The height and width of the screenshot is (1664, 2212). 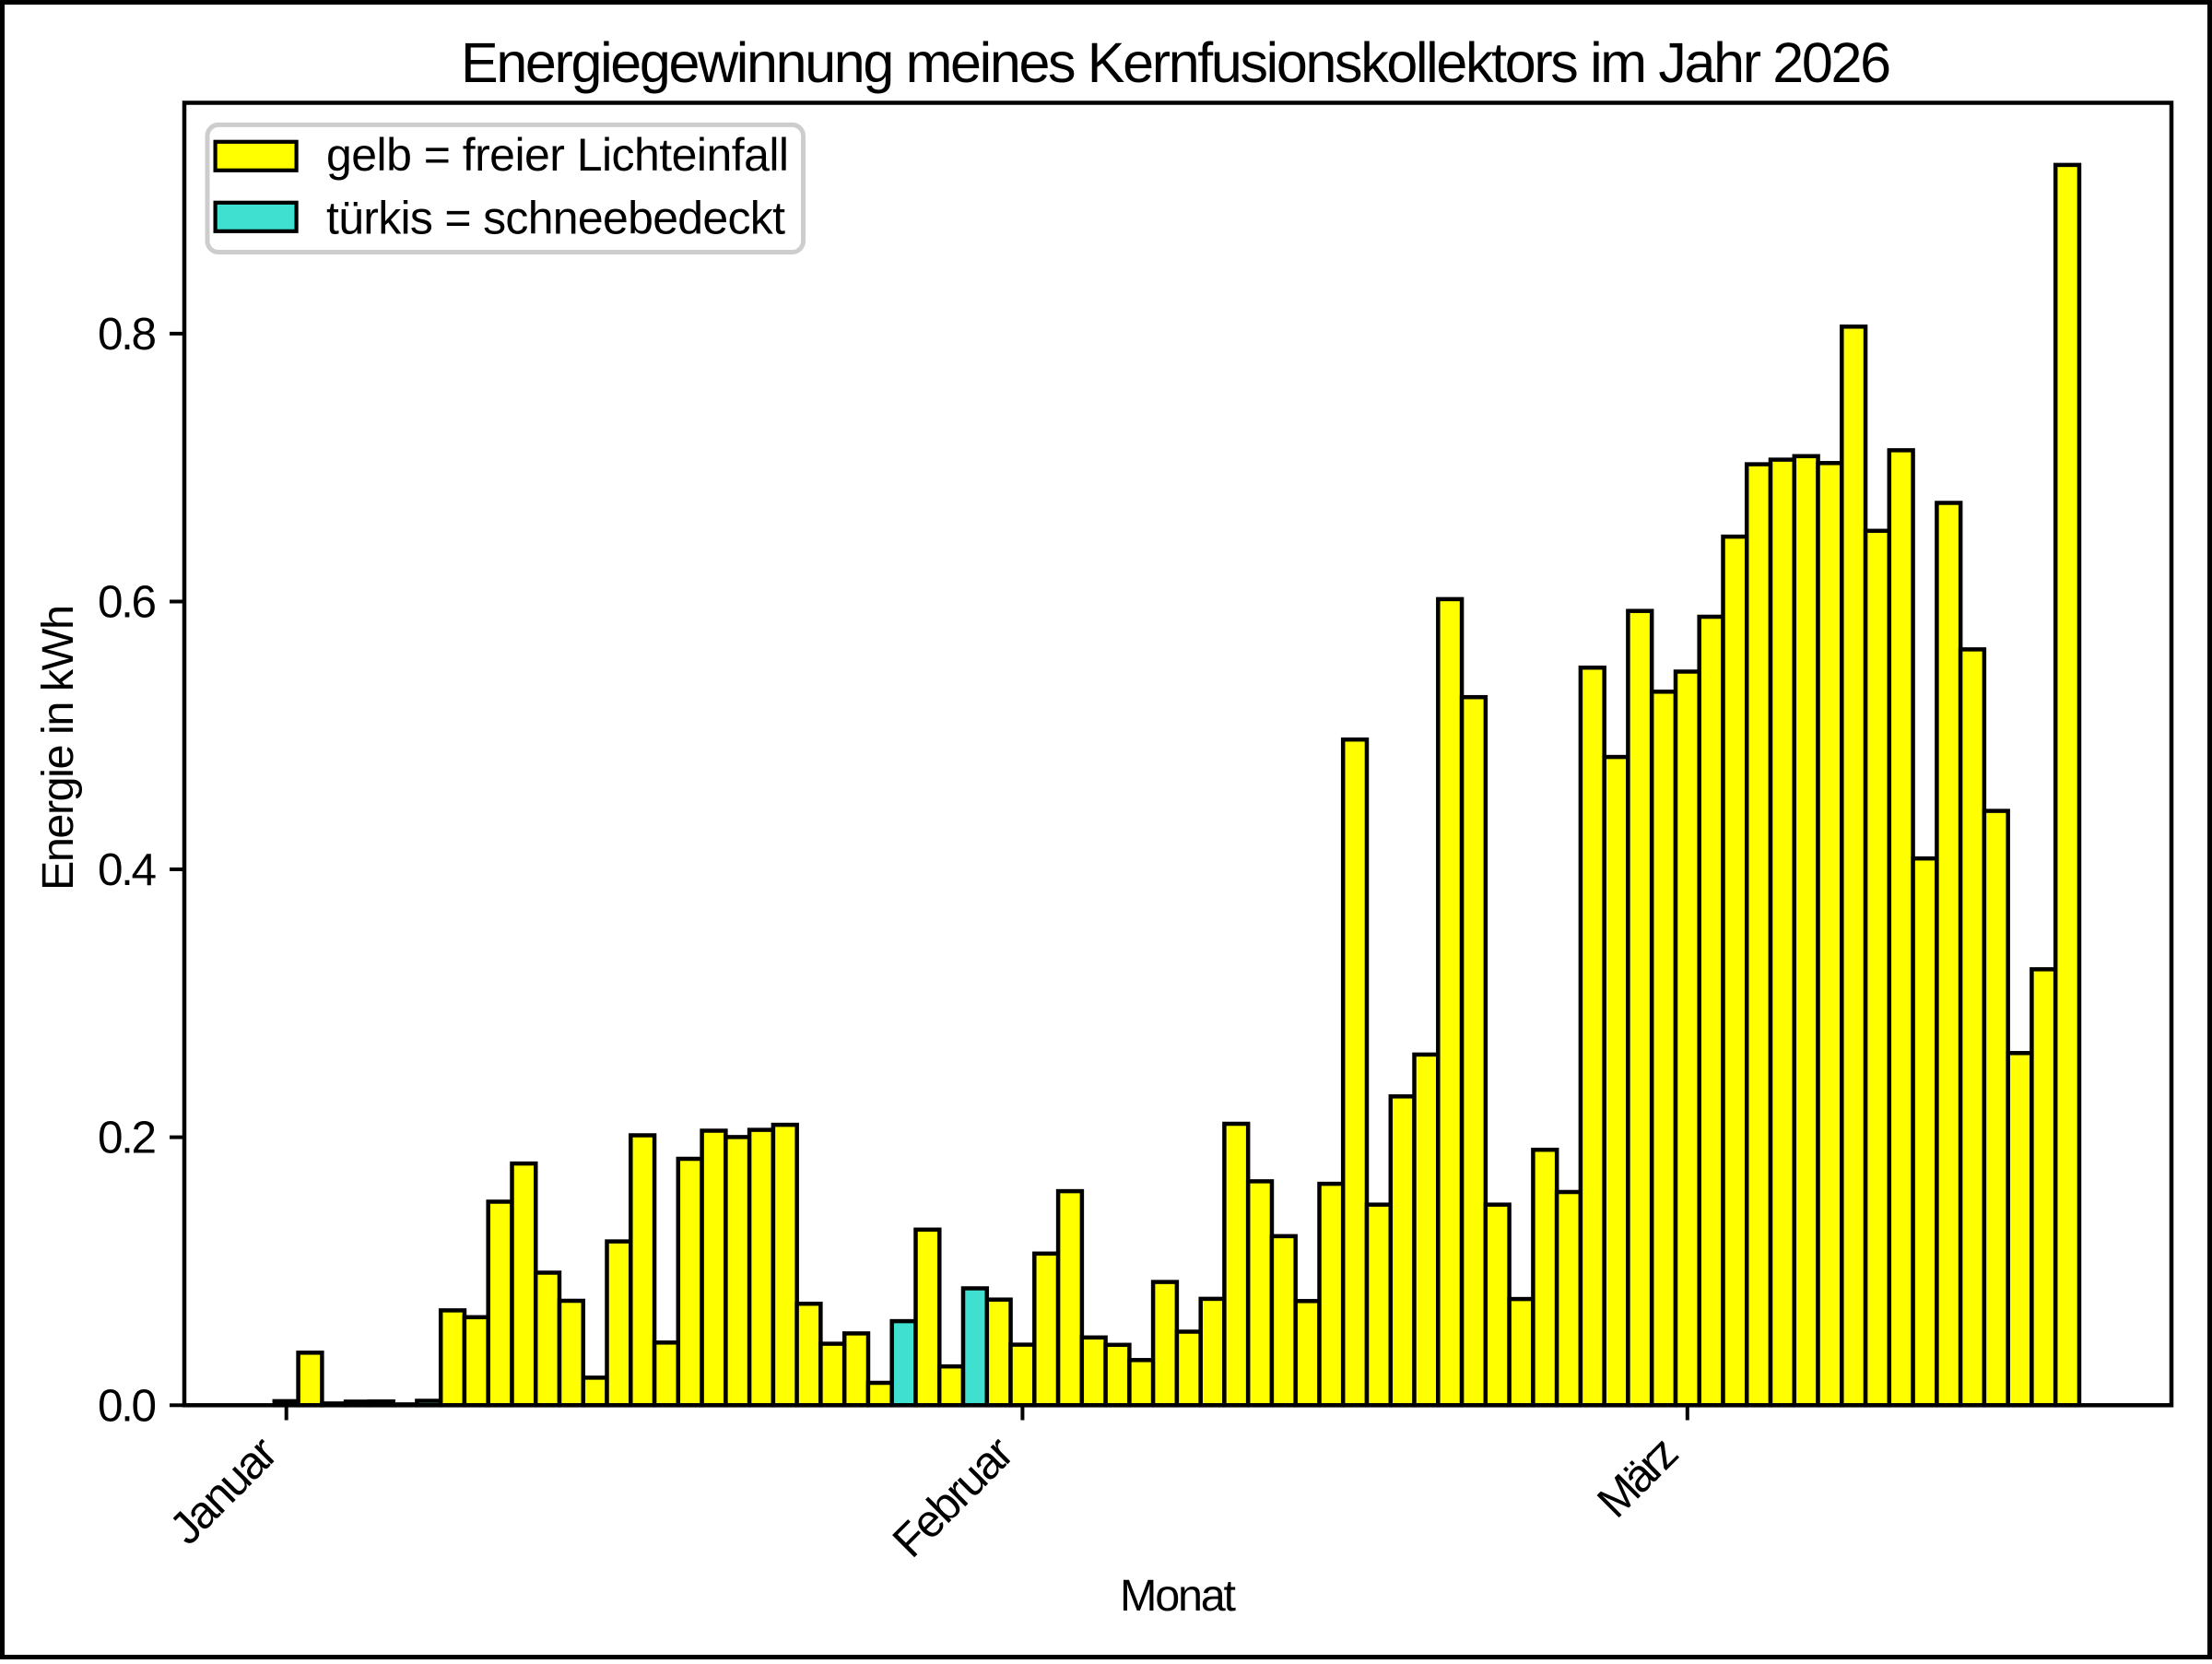 What do you see at coordinates (127, 1405) in the screenshot?
I see `svg-text: 0.0` at bounding box center [127, 1405].